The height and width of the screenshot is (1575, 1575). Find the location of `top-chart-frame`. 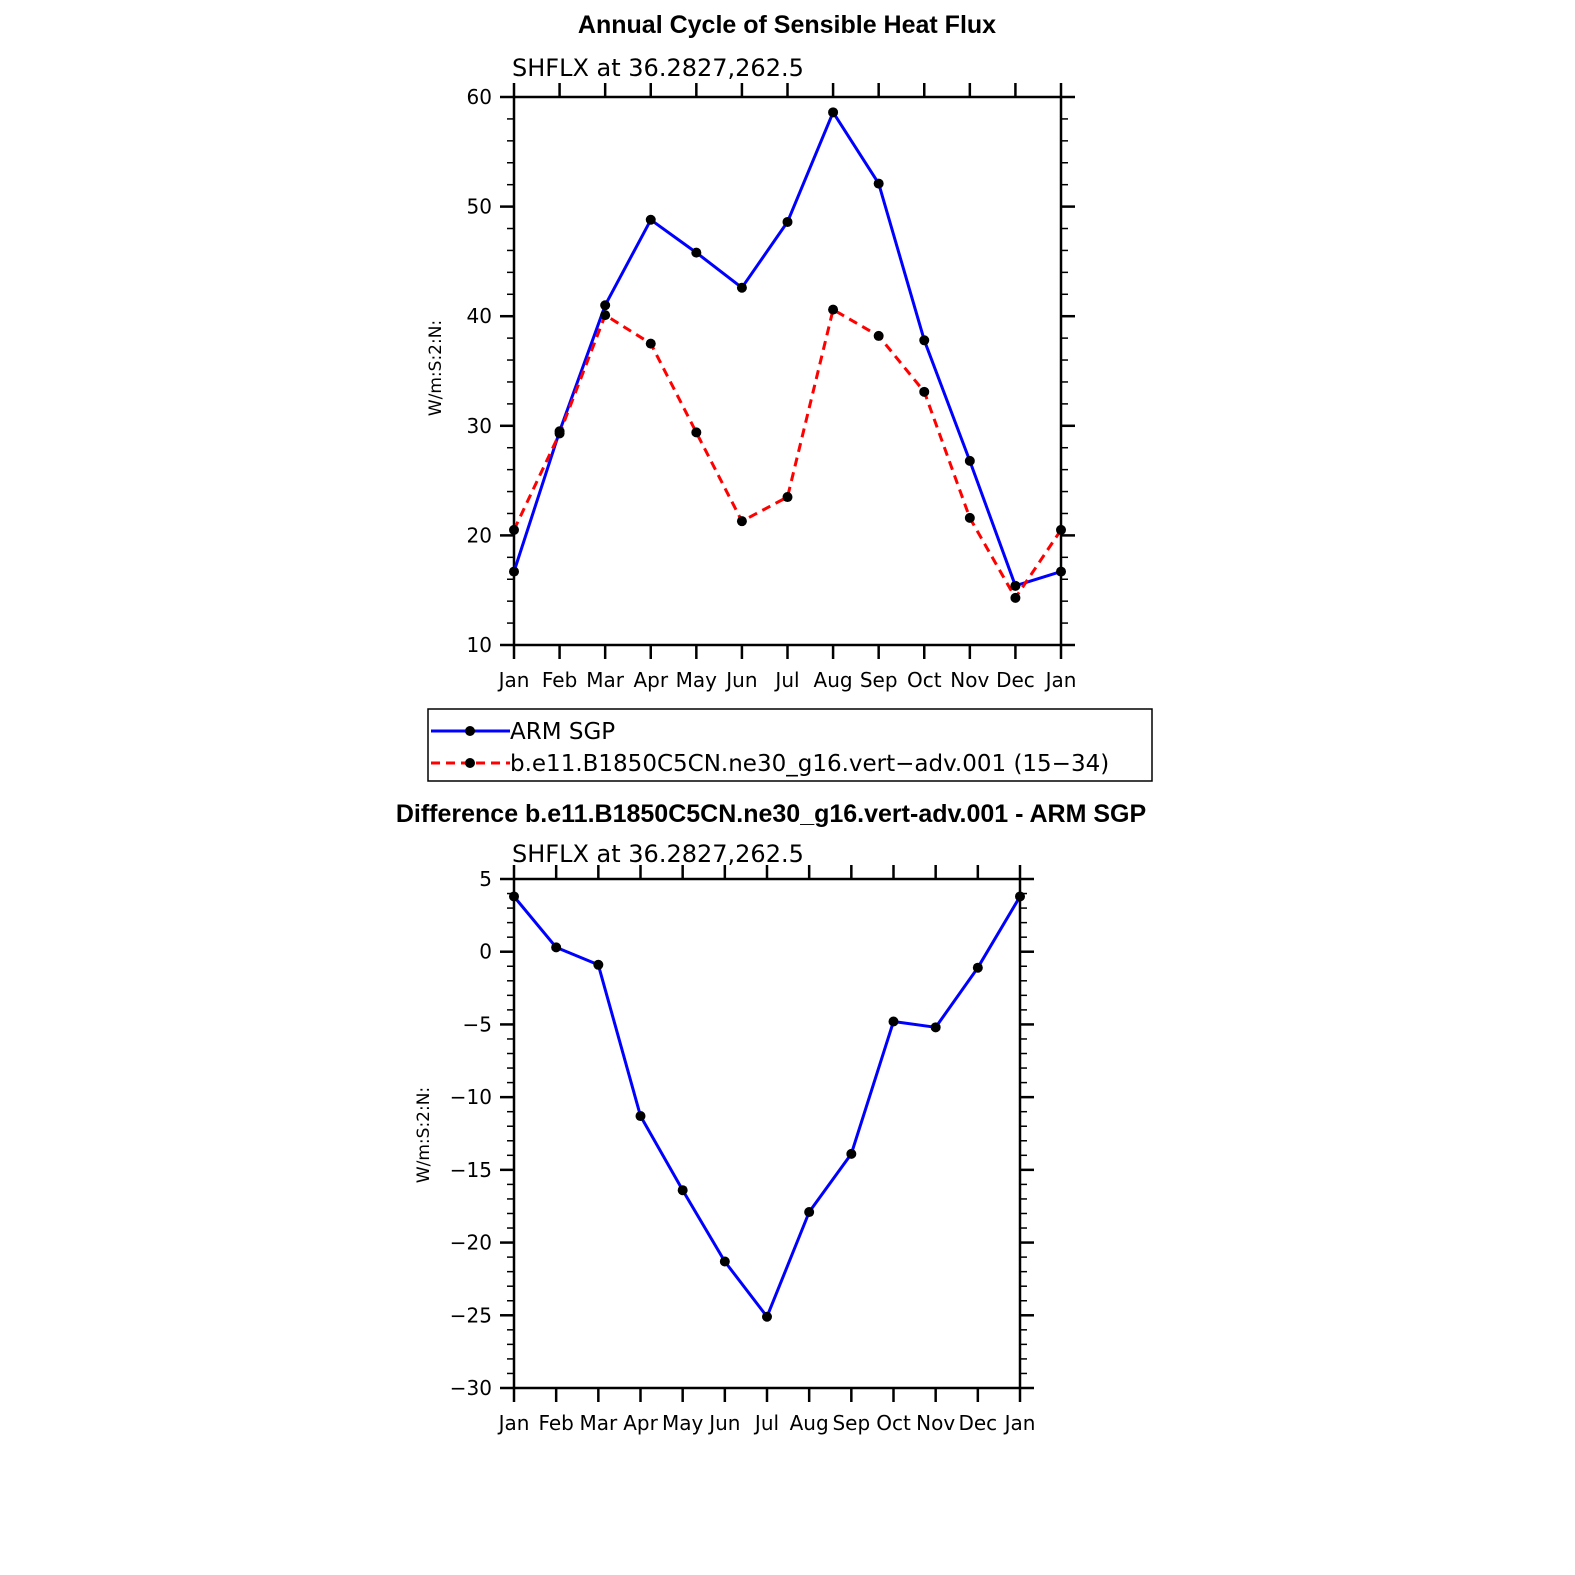

top-chart-frame is located at coordinates (787, 371).